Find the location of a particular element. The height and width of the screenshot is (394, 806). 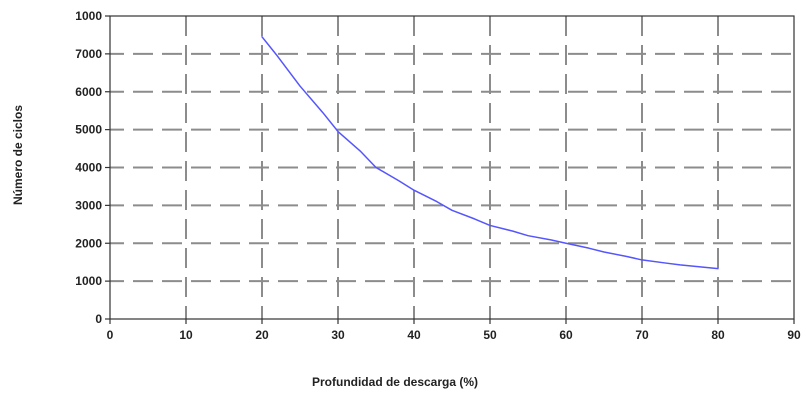

x-tick-label: 90 is located at coordinates (794, 335).